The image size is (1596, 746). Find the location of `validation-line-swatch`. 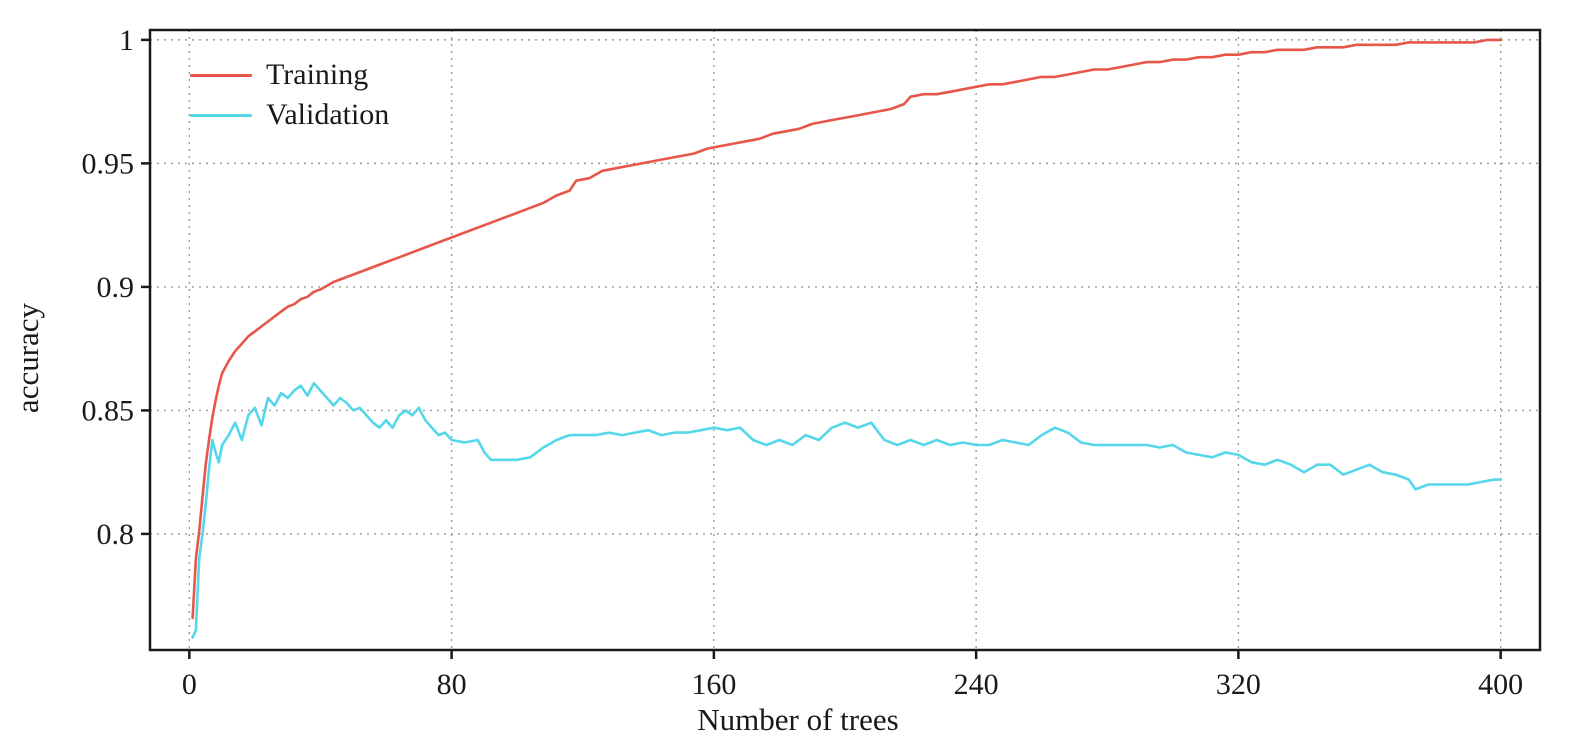

validation-line-swatch is located at coordinates (221, 115).